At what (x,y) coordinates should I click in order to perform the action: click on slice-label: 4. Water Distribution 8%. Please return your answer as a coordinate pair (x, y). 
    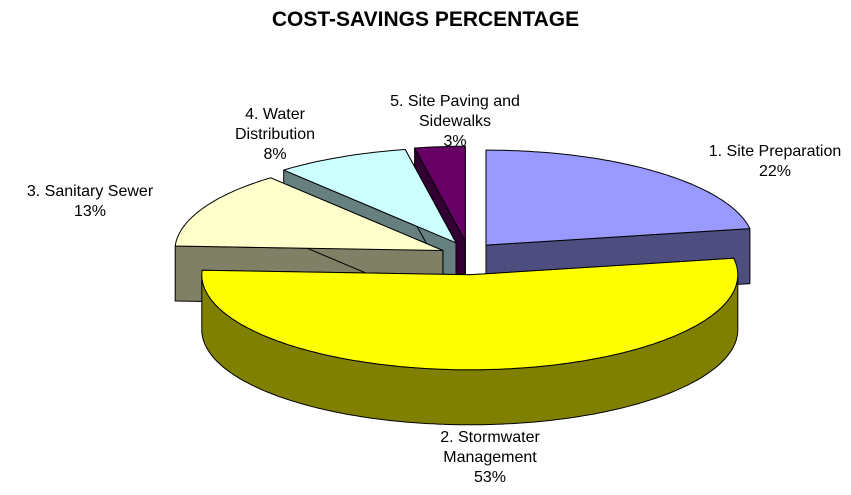
    Looking at the image, I should click on (275, 135).